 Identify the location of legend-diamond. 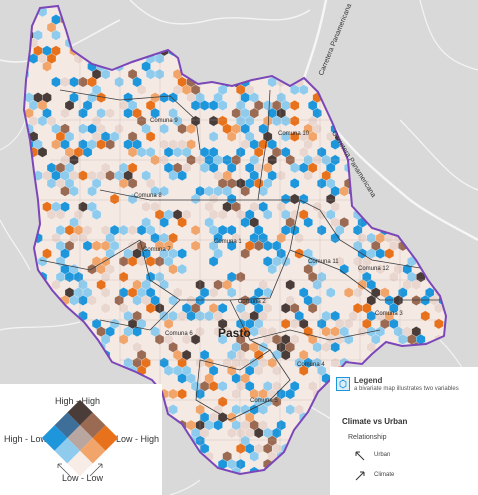
(80, 438).